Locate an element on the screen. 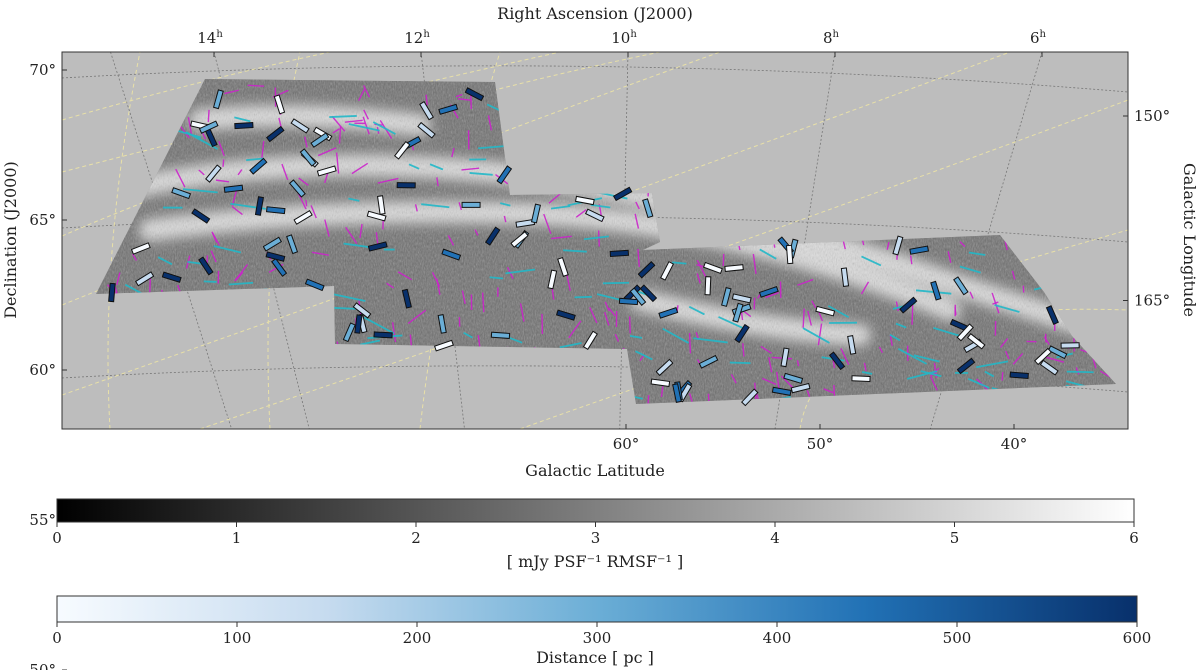 The height and width of the screenshot is (670, 1200). glon-tick-label-0: 150° is located at coordinates (1152, 116).